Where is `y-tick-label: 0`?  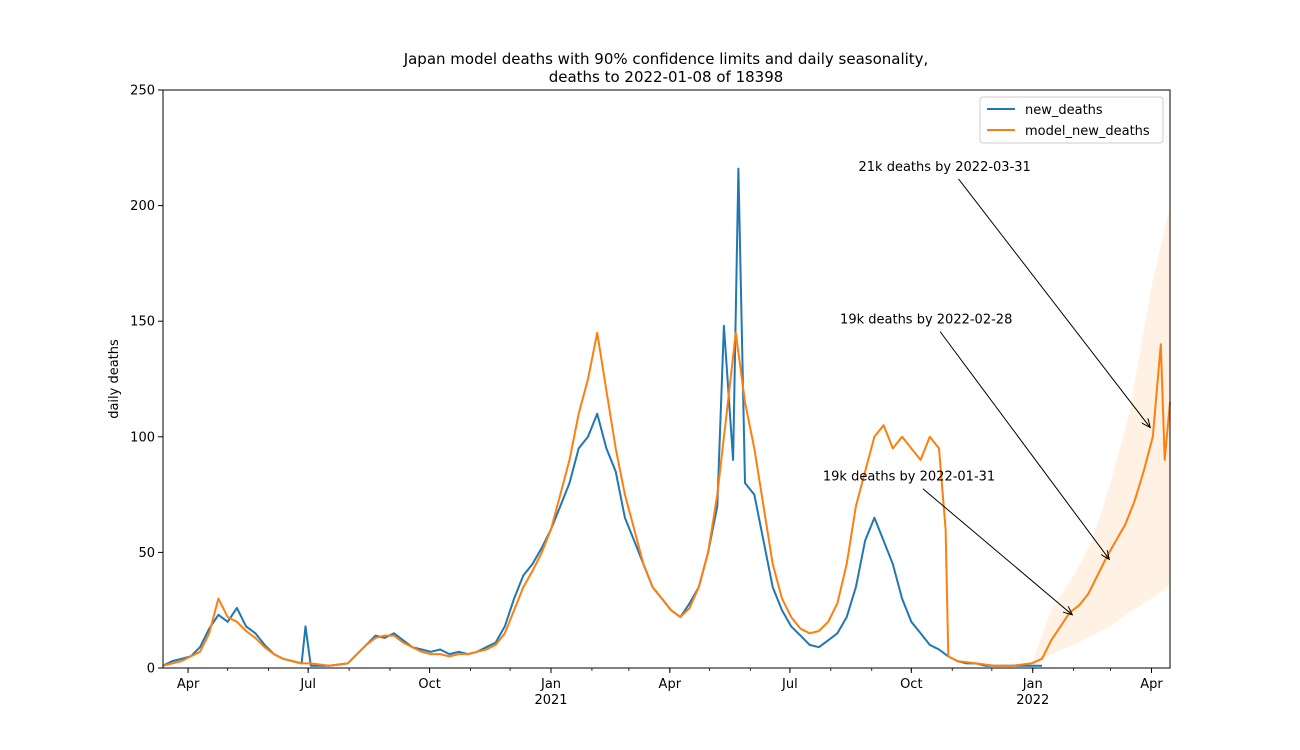 y-tick-label: 0 is located at coordinates (151, 669).